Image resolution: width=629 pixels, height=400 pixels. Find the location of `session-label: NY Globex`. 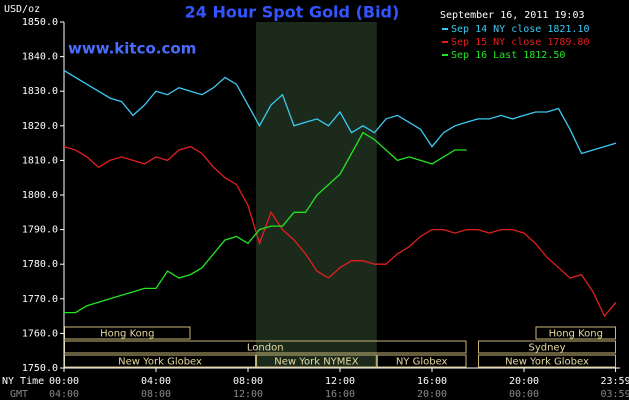

session-label: NY Globex is located at coordinates (422, 362).